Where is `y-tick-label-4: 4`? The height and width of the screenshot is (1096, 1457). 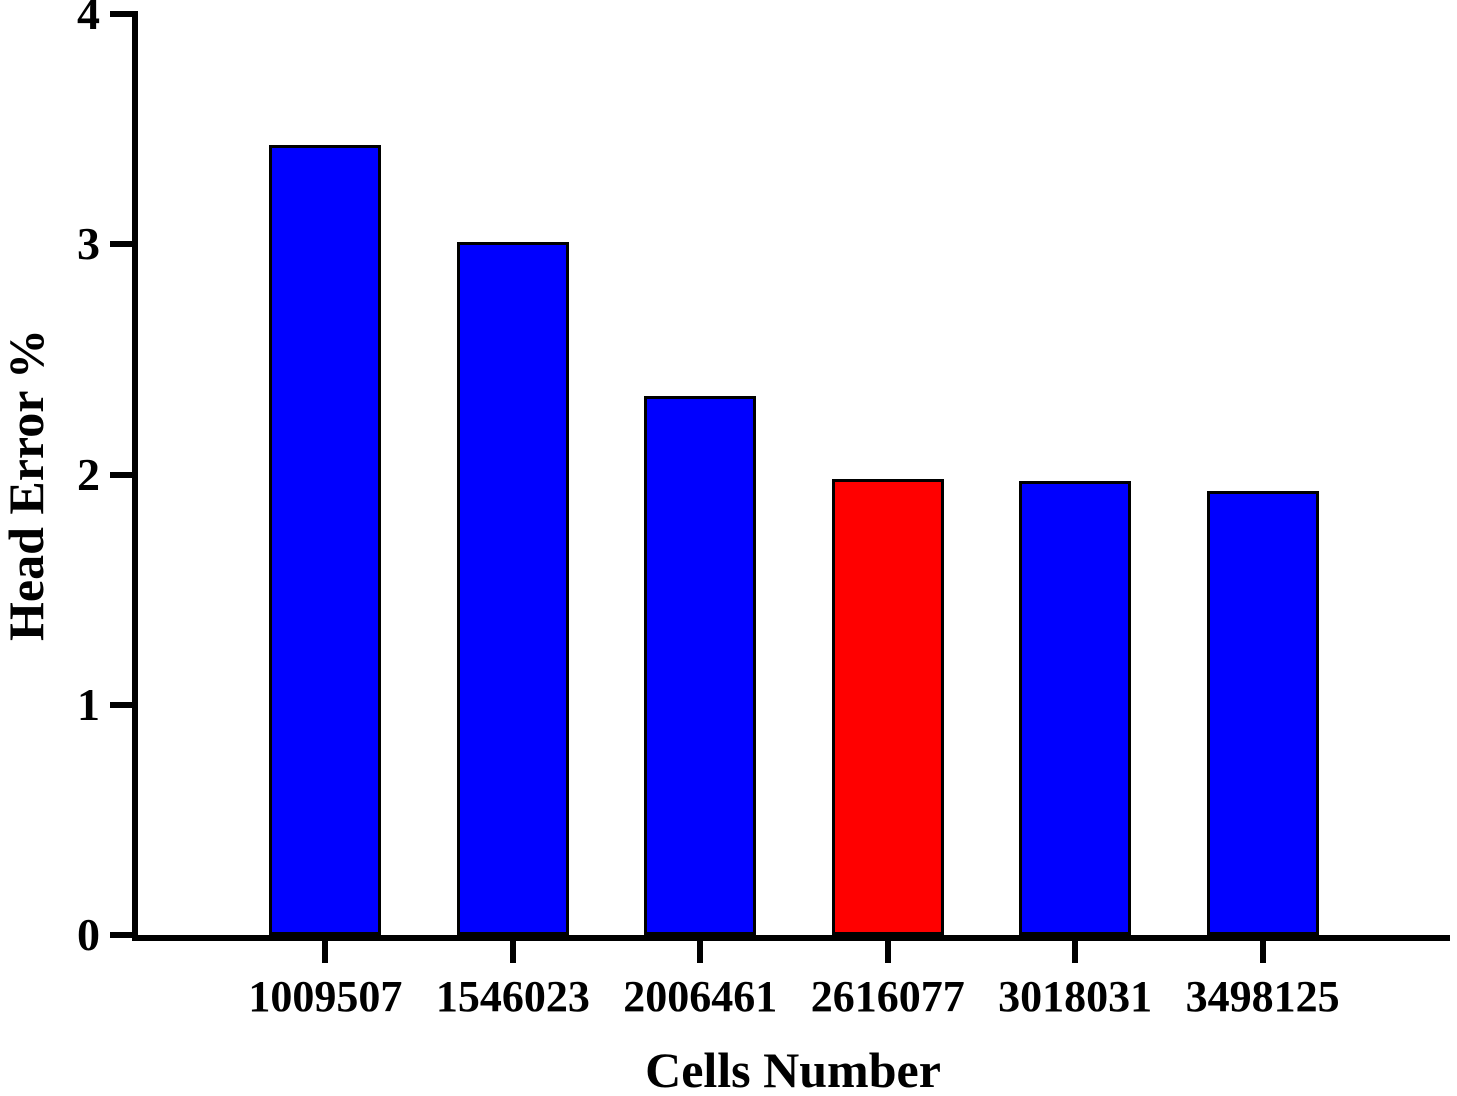
y-tick-label-4: 4 is located at coordinates (88, 19).